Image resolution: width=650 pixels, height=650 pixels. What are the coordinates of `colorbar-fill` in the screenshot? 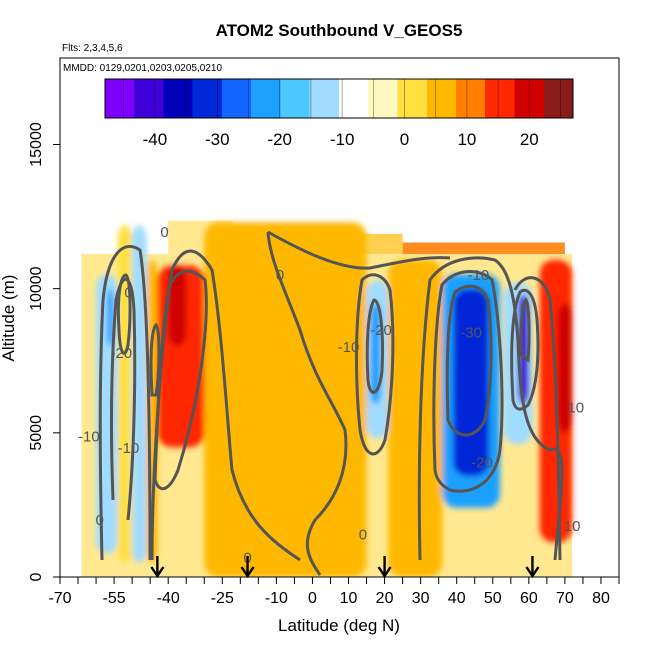 It's located at (339, 98).